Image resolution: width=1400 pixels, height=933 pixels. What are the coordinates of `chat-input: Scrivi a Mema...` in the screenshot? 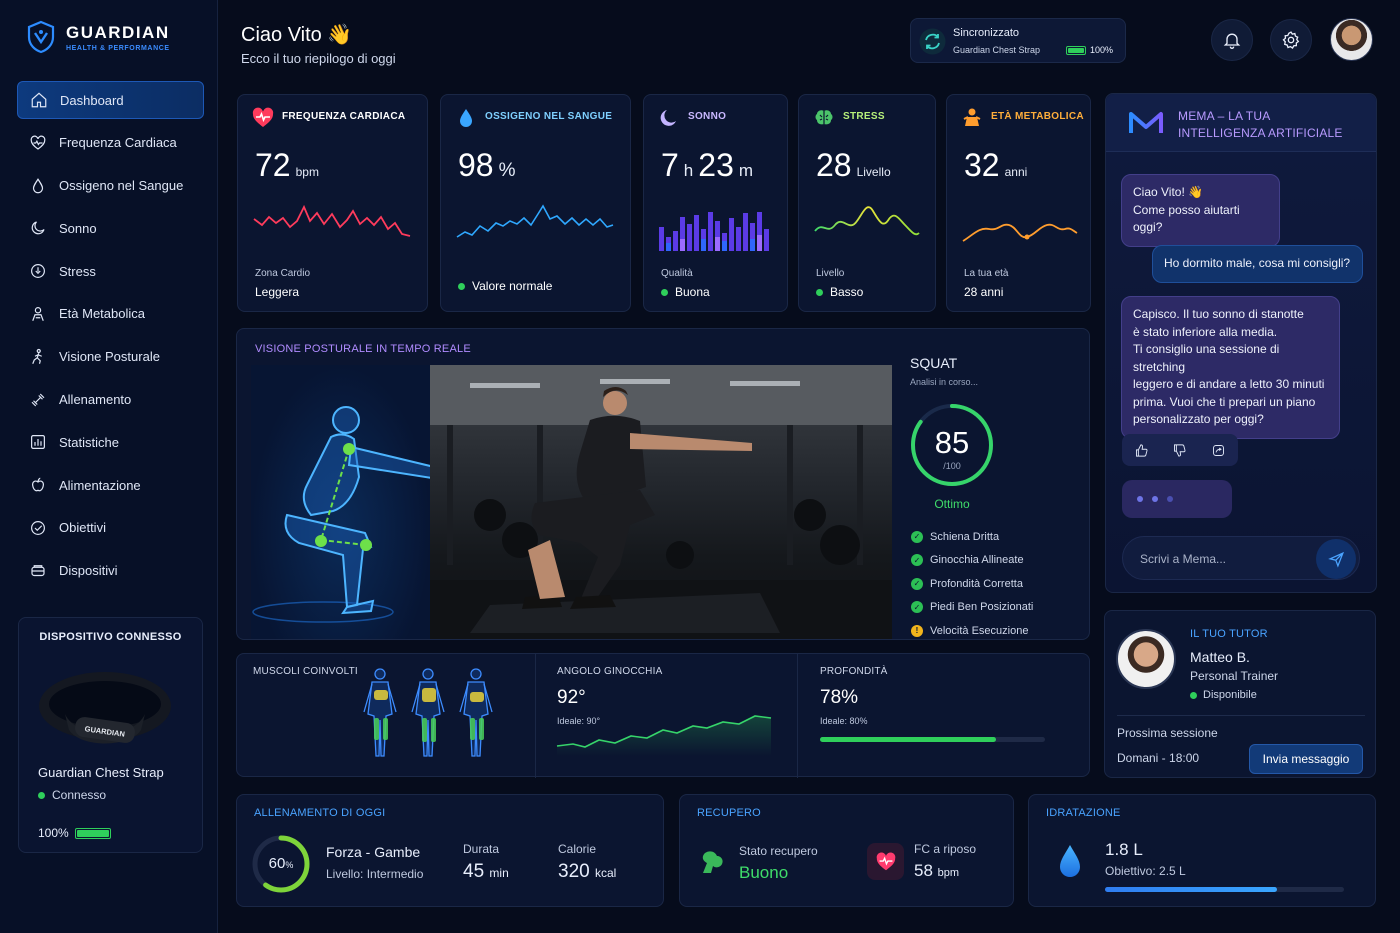 It's located at (1241, 558).